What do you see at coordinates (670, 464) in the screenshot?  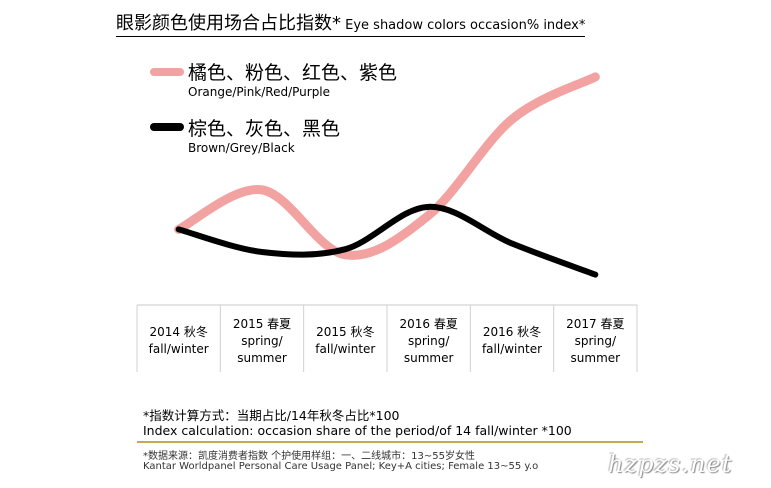 I see `watermark: hzpzs.net` at bounding box center [670, 464].